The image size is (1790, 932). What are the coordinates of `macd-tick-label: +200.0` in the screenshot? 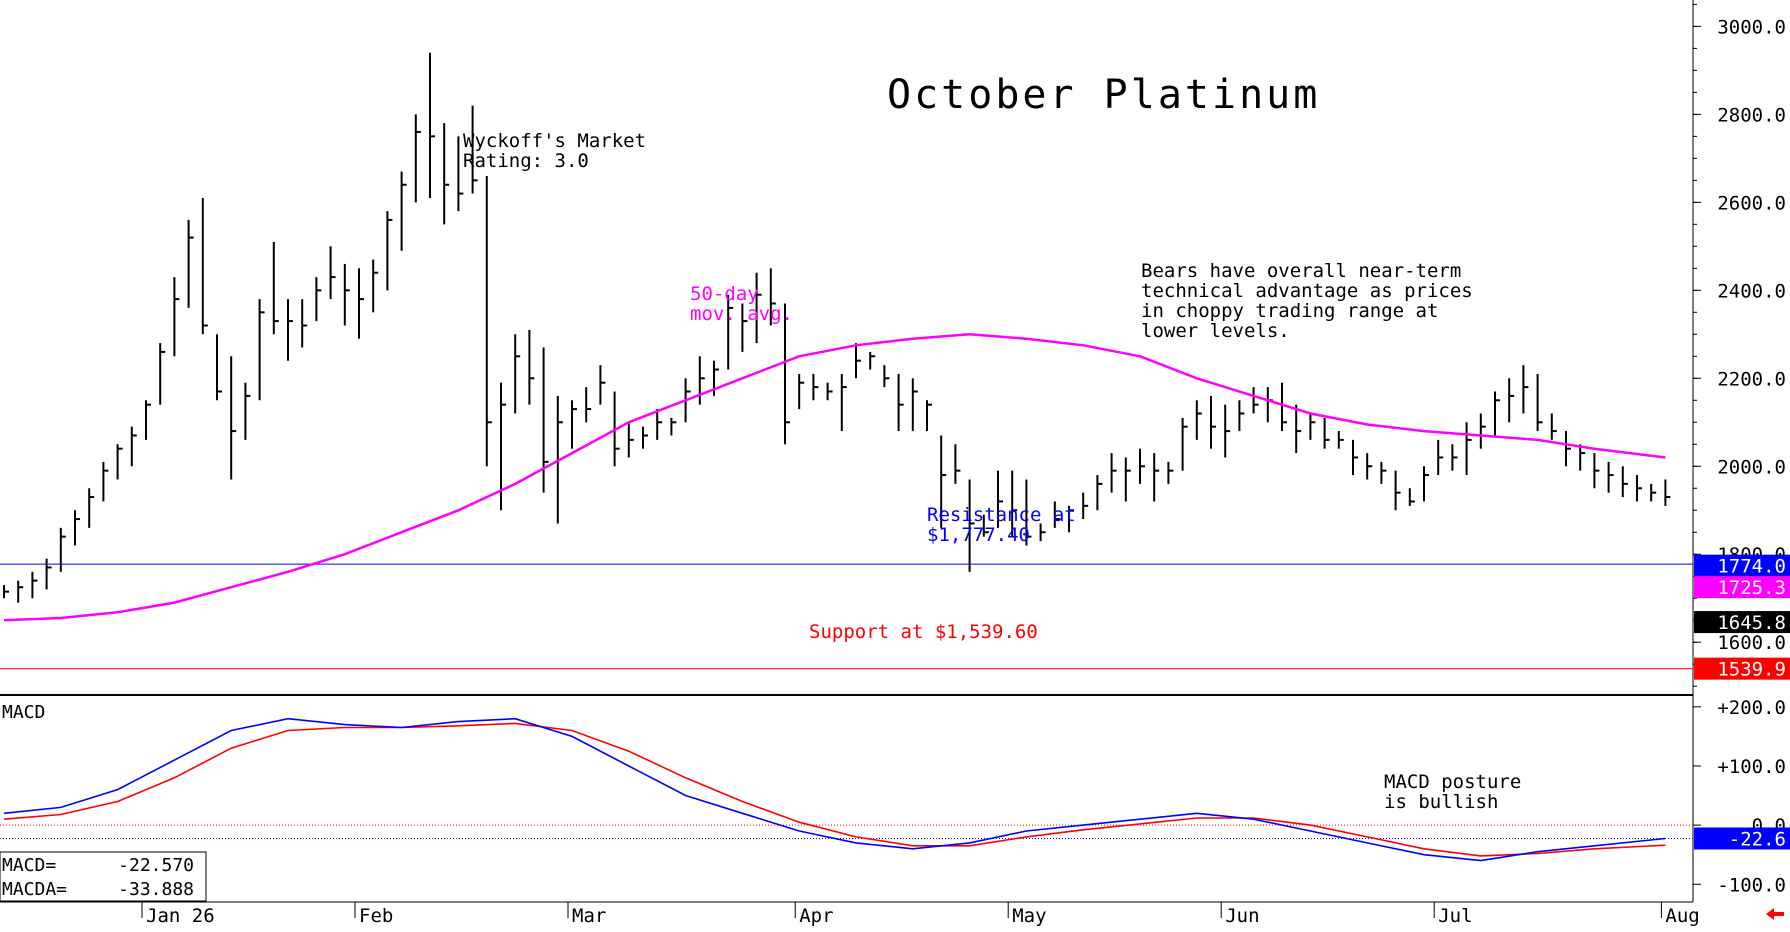 It's located at (1751, 708).